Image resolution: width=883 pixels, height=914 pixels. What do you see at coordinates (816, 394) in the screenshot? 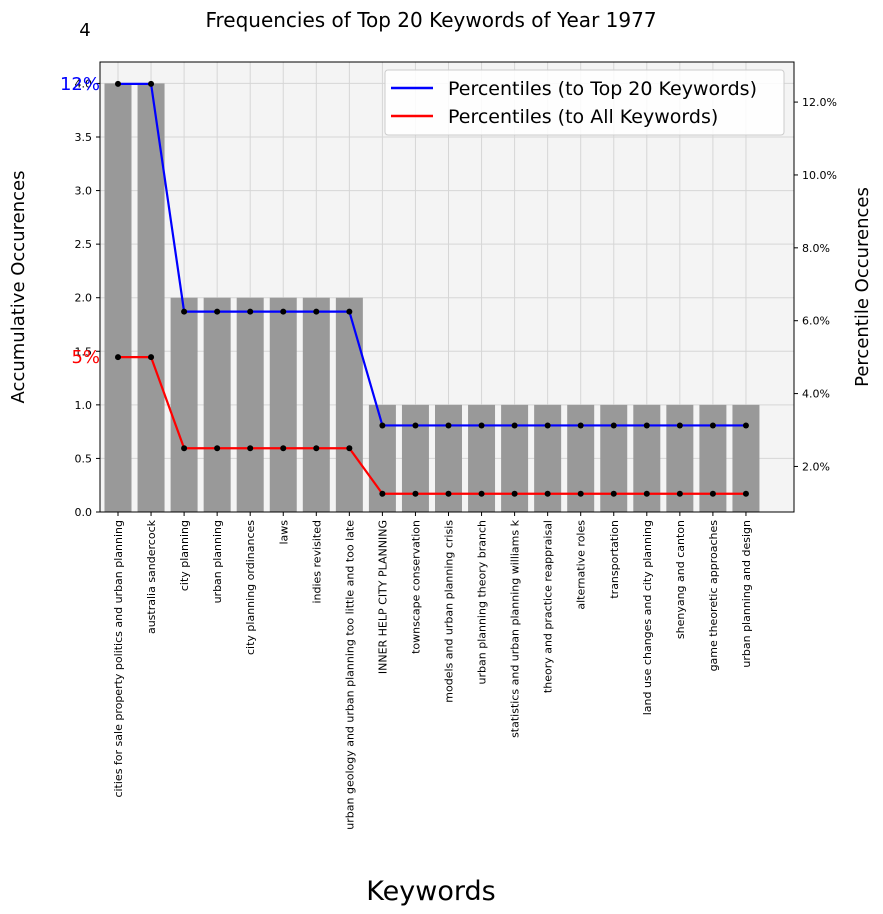
I see `y-right-tick-label: 4.0%` at bounding box center [816, 394].